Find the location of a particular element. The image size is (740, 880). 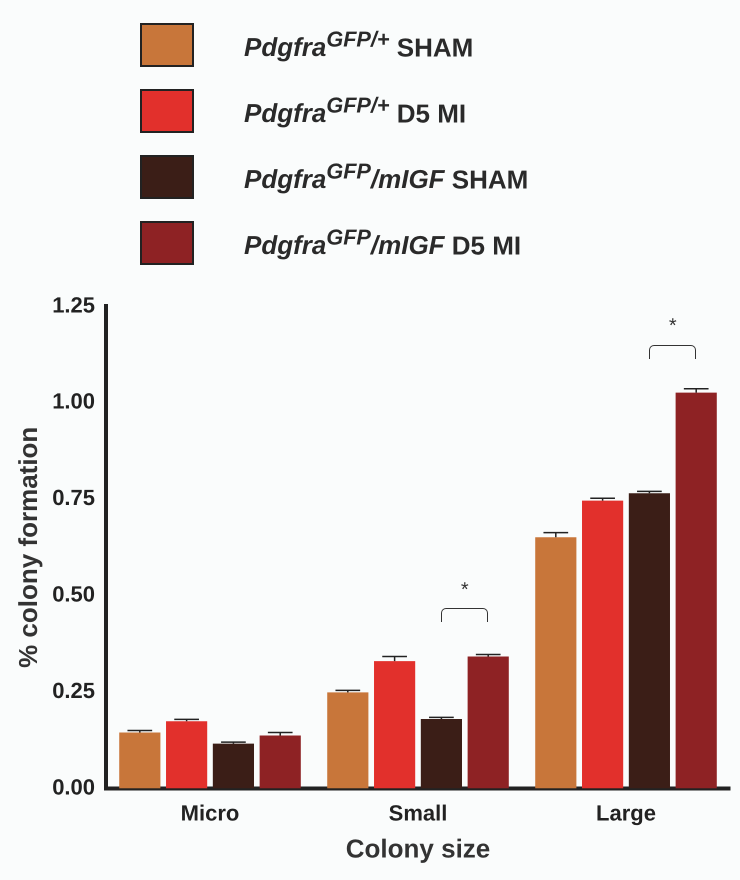

legend-label: Pdgfra$^{GFP}$/mIGF D5 MI is located at coordinates (383, 243).